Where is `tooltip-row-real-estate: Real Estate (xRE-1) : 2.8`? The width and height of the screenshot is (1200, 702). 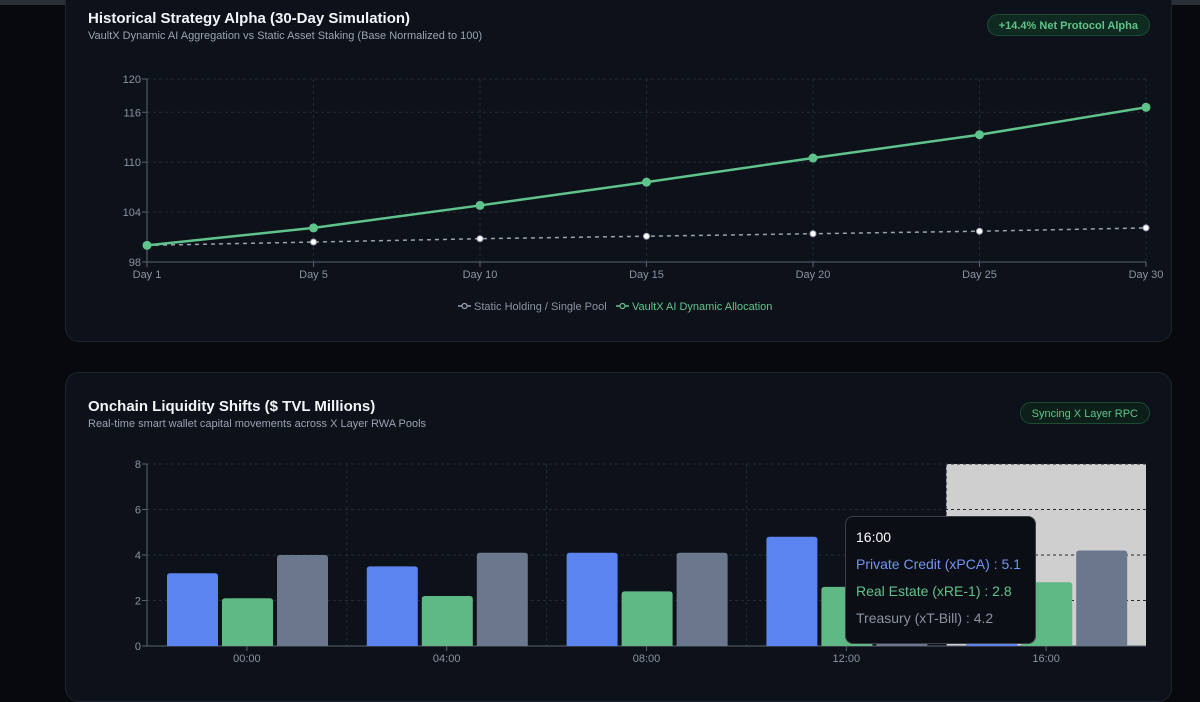 tooltip-row-real-estate: Real Estate (xRE-1) : 2.8 is located at coordinates (934, 591).